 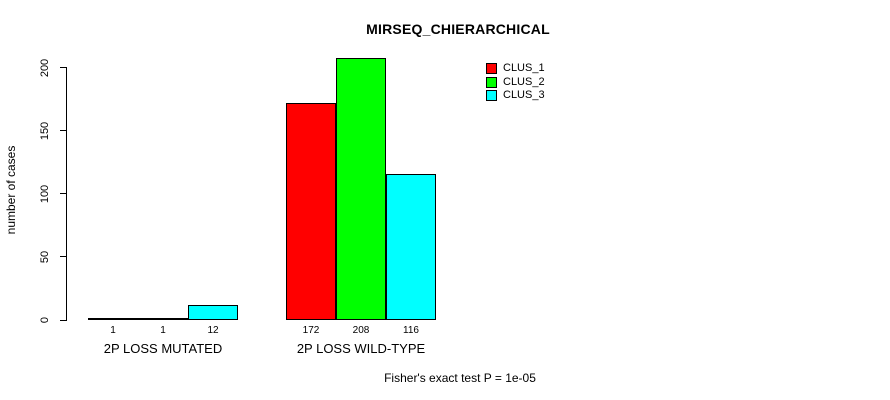 I want to click on y-axis-title: number of cases, so click(x=11, y=190).